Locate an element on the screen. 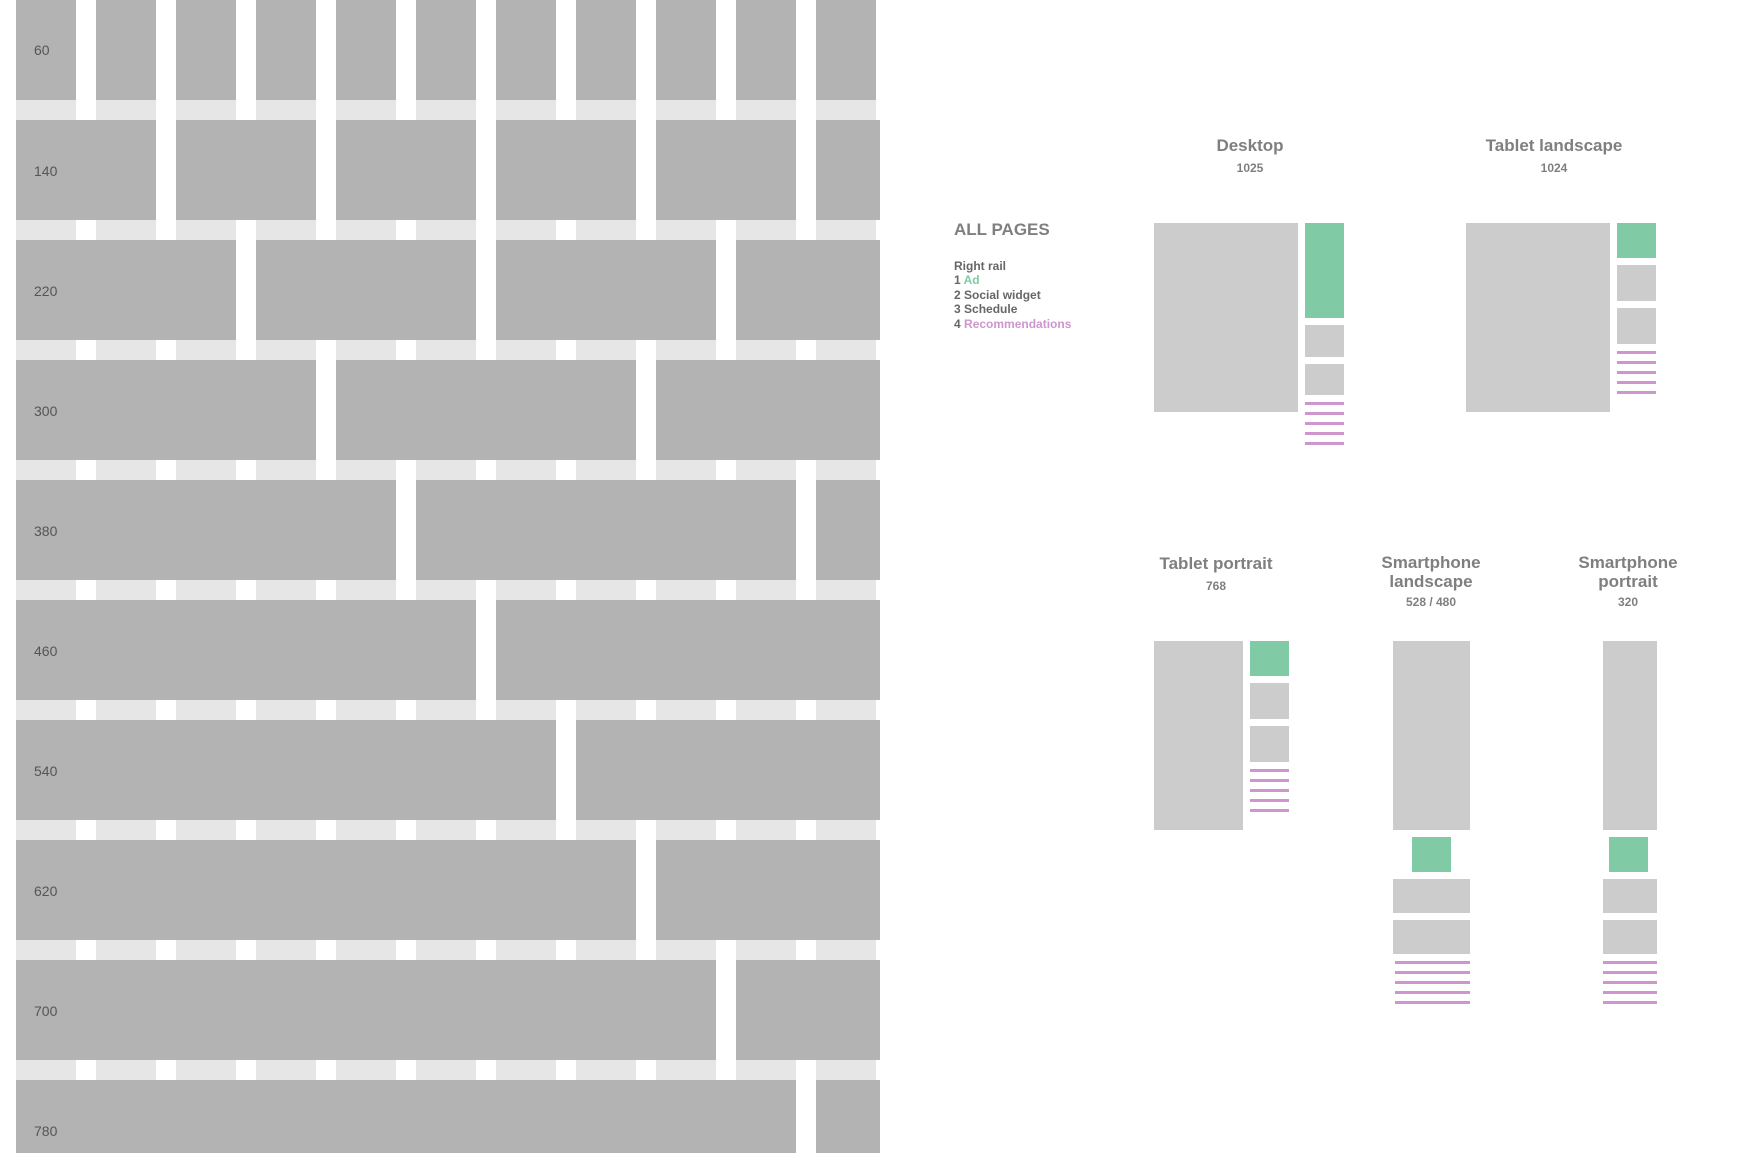 This screenshot has height=1153, width=1754. smartphone-portrait-recommendation-line is located at coordinates (1630, 972).